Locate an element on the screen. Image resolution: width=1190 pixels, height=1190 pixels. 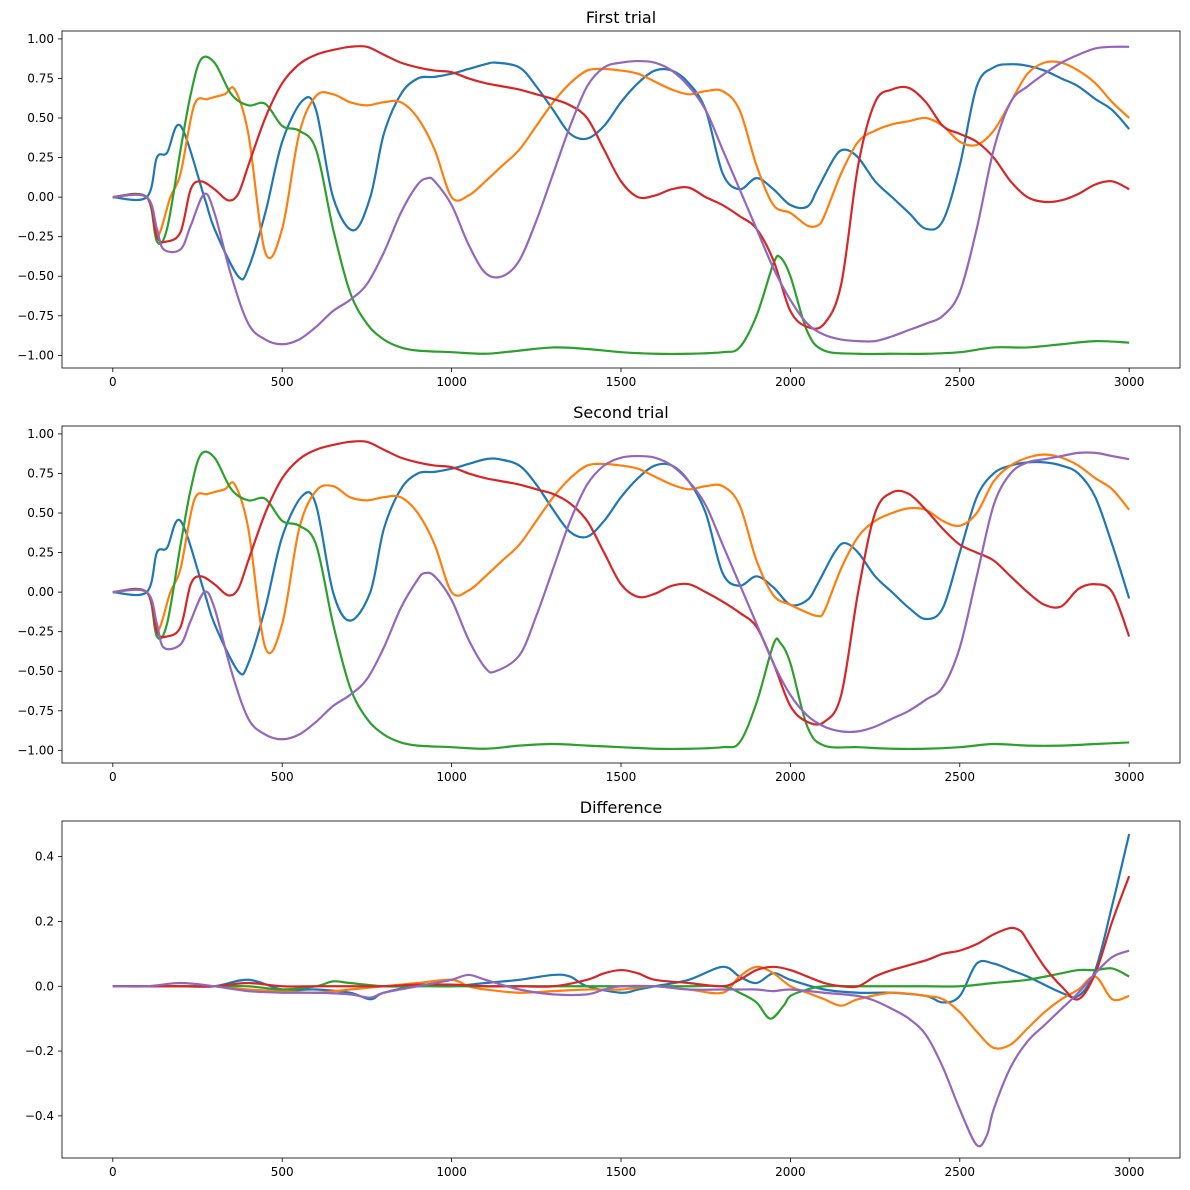
subplot-title: Difference is located at coordinates (621, 807).